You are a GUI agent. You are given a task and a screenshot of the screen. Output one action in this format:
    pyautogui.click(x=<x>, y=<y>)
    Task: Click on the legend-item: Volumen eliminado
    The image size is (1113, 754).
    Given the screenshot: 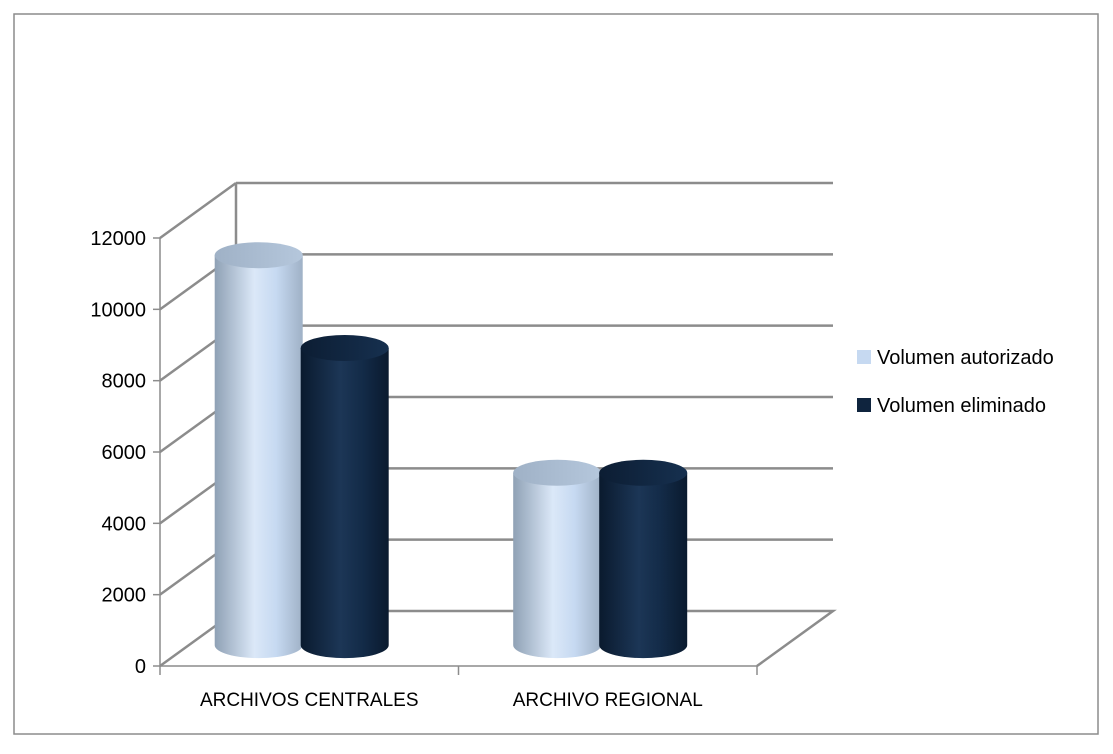 What is the action you would take?
    pyautogui.click(x=951, y=406)
    